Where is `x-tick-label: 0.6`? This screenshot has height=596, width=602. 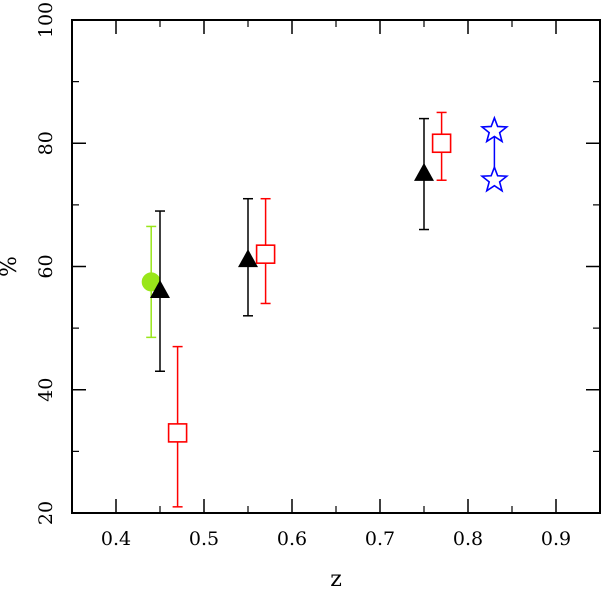
x-tick-label: 0.6 is located at coordinates (292, 539).